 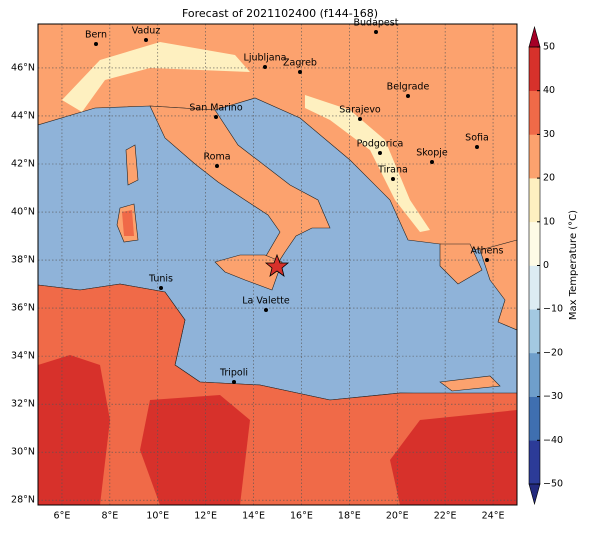 I want to click on lon-tick-label: 10°E, so click(x=157, y=516).